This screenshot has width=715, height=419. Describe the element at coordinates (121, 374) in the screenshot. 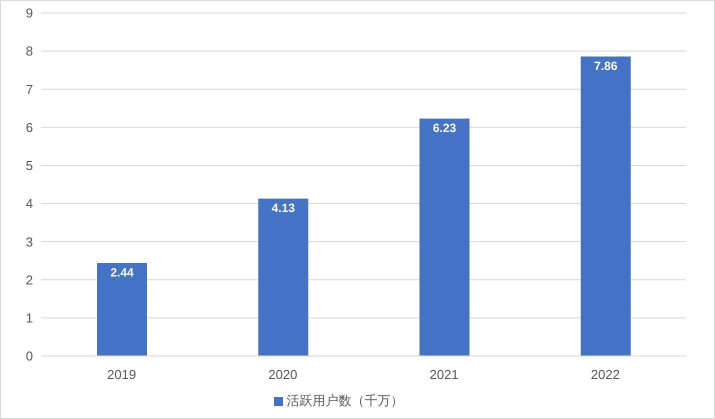

I see `x-tick-label: 2019` at that location.